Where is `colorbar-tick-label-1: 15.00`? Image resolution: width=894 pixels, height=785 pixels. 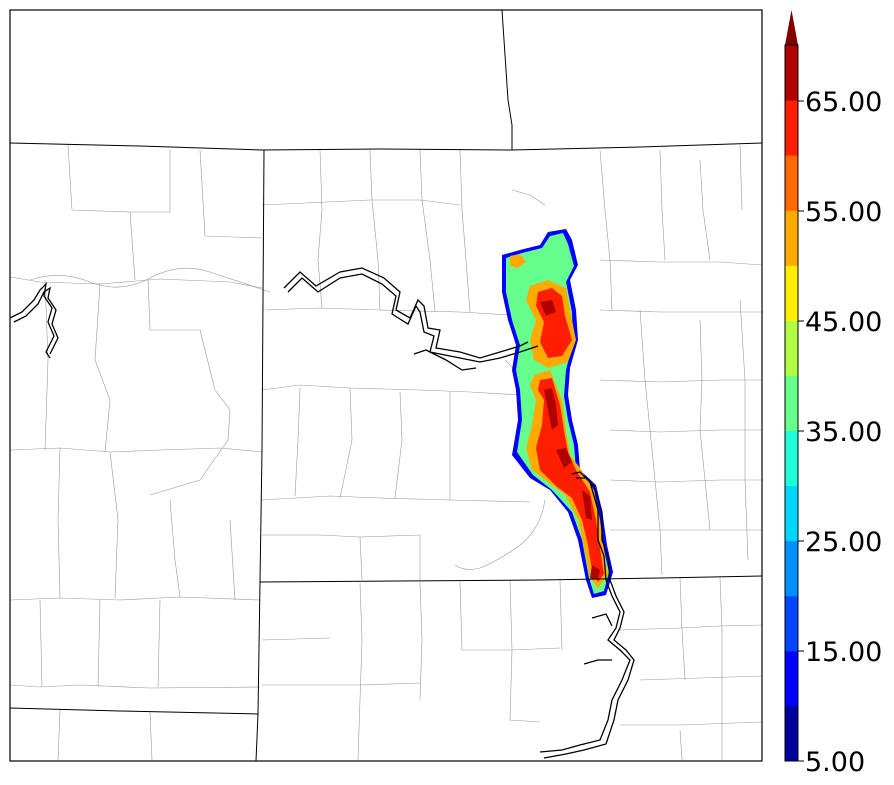 colorbar-tick-label-1: 15.00 is located at coordinates (843, 652).